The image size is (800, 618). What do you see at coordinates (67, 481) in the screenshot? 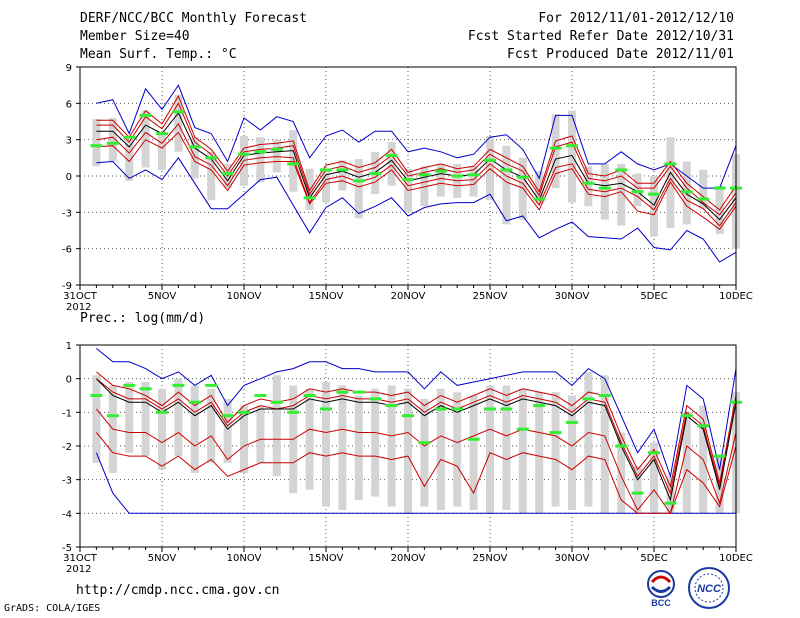
I see `y-tick-label: -3` at bounding box center [67, 481].